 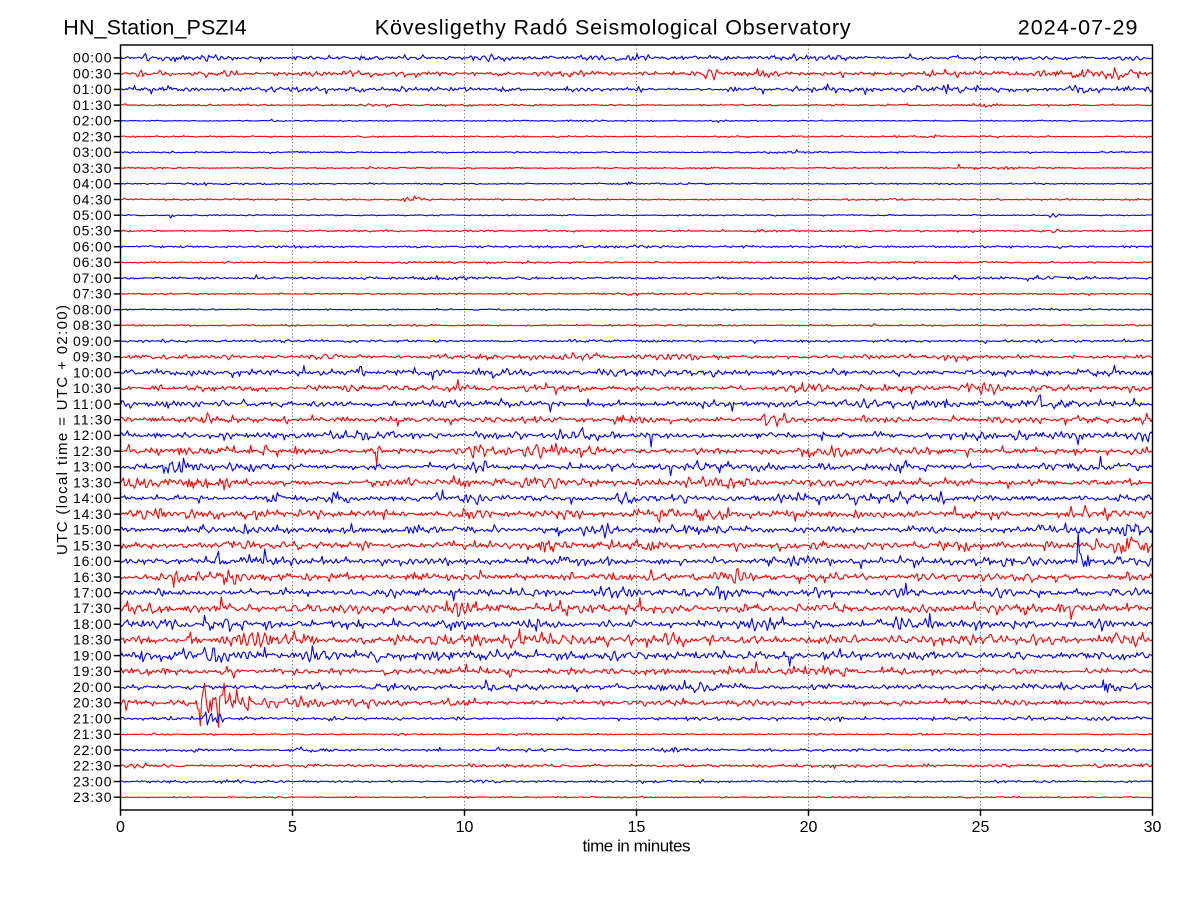 I want to click on svg-text: UTC (local time = UTC + 02:00), so click(x=62, y=430).